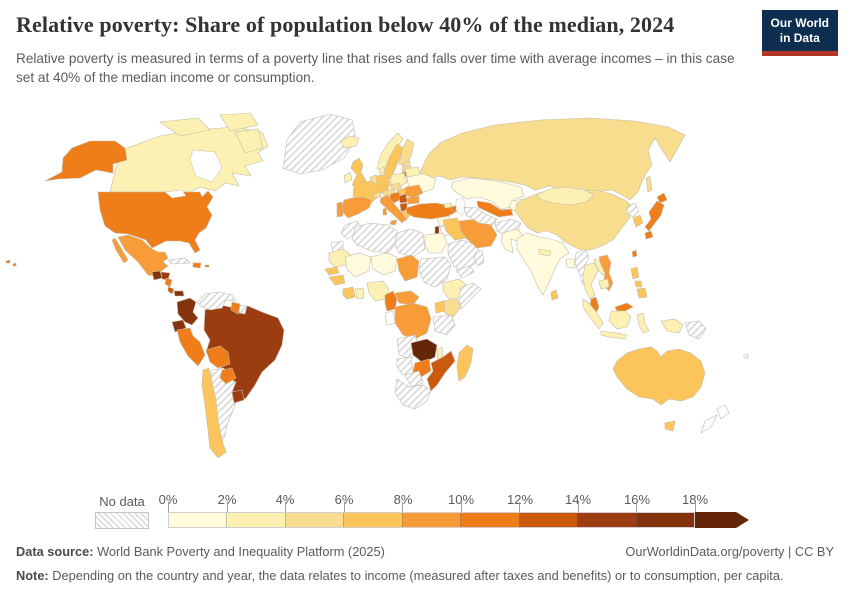  Describe the element at coordinates (635, 273) in the screenshot. I see `country-philippines-luzon` at that location.